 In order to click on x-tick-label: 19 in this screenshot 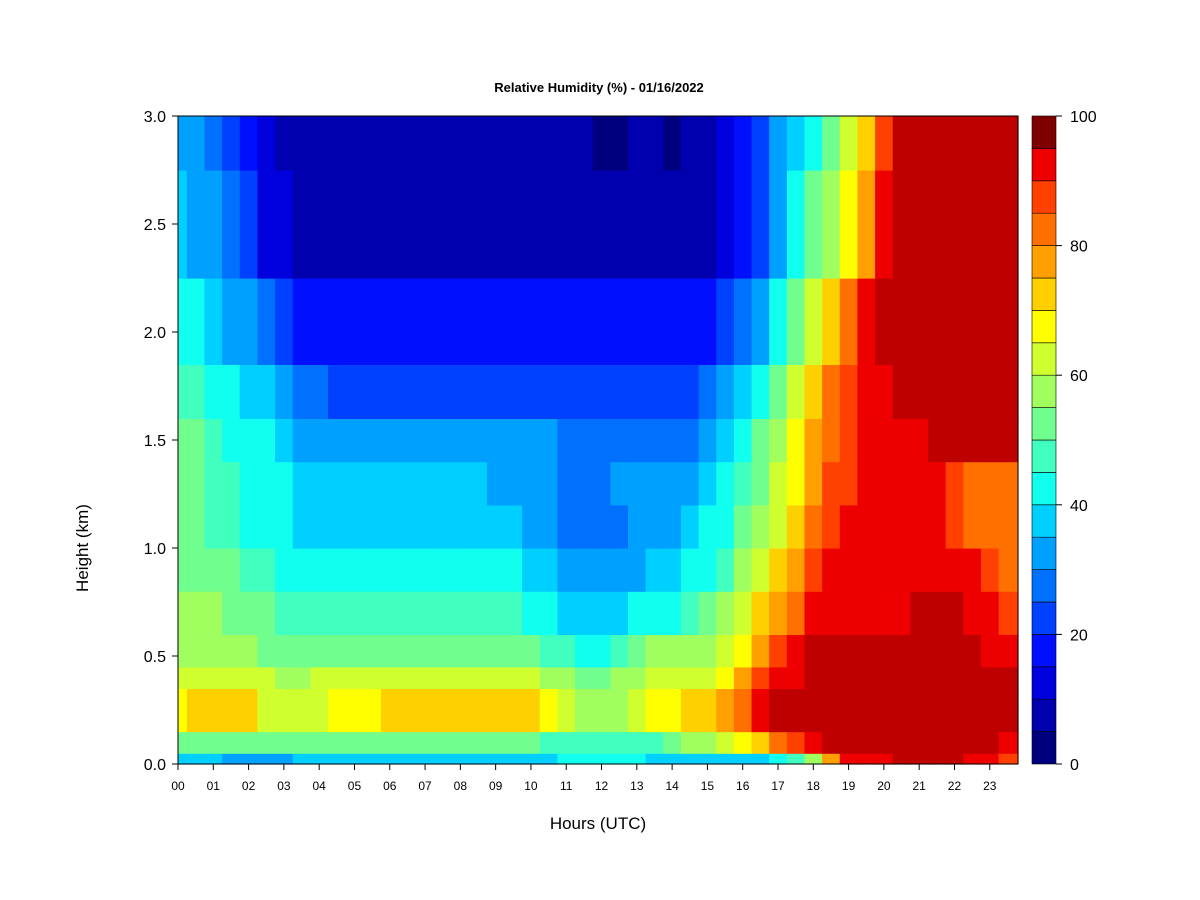, I will do `click(849, 786)`.